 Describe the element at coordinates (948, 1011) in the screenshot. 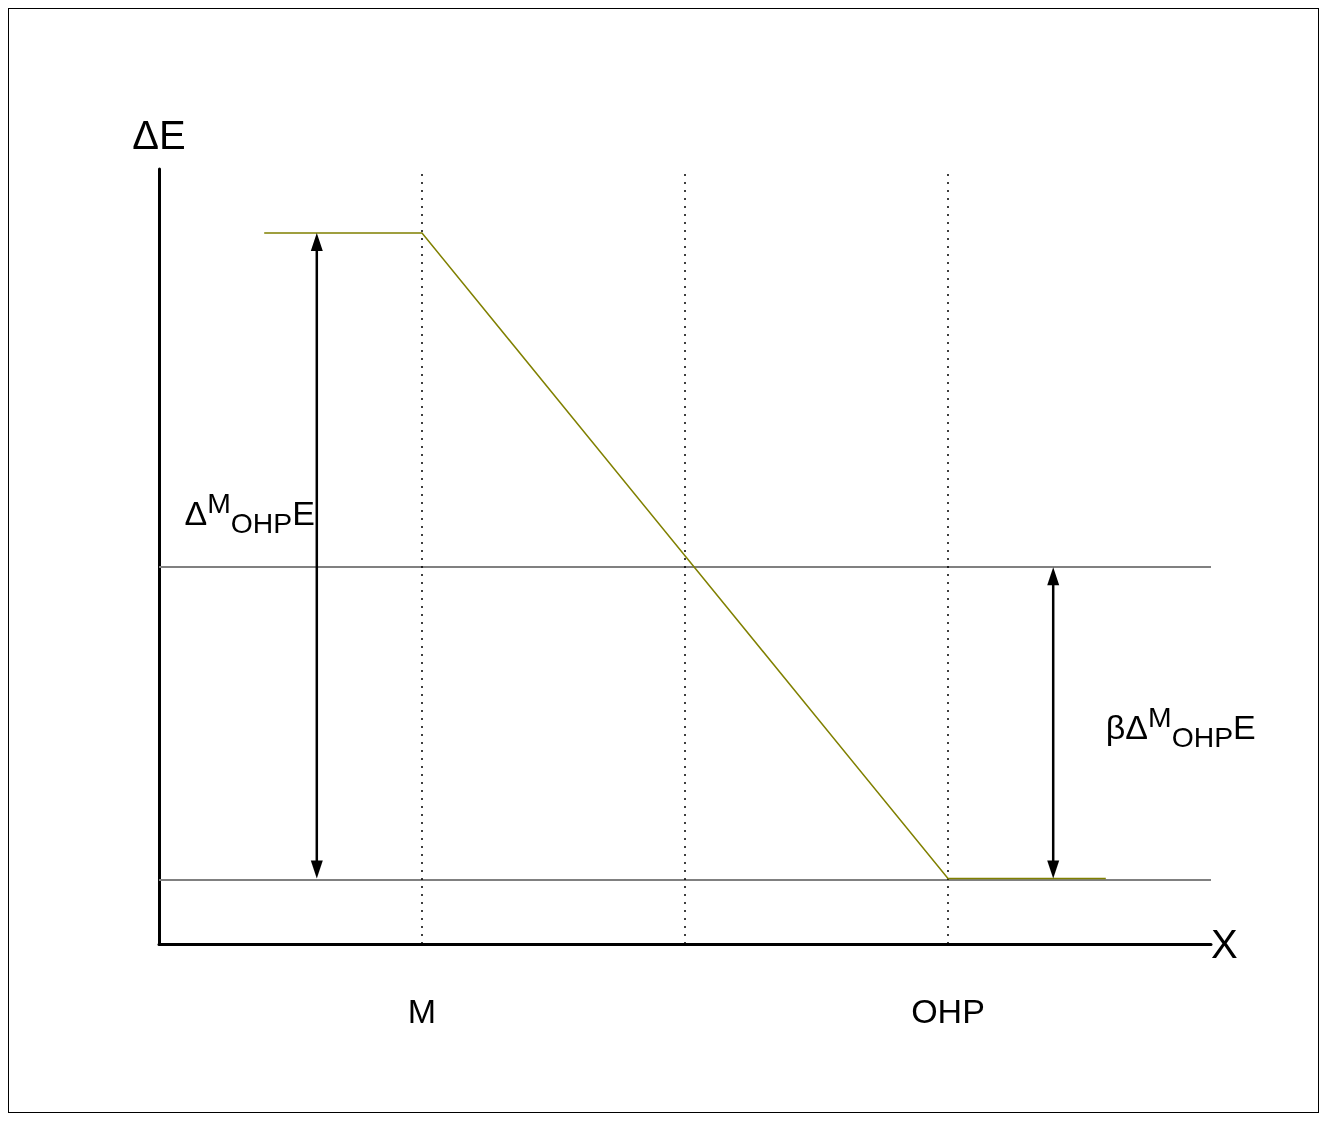

I see `x-tick-label: OHP` at that location.